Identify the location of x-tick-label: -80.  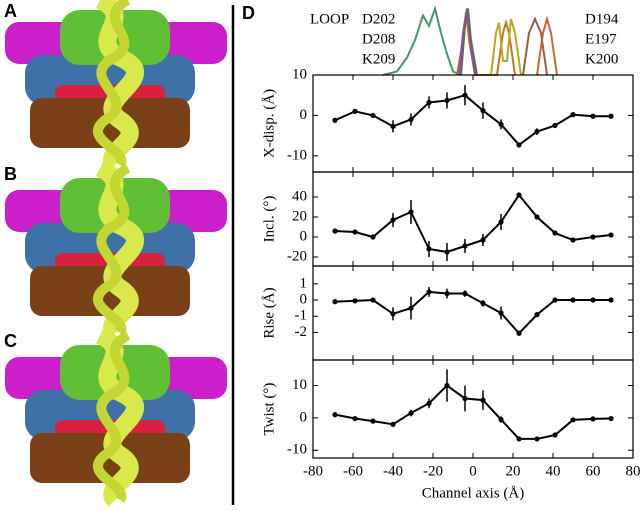
(313, 471).